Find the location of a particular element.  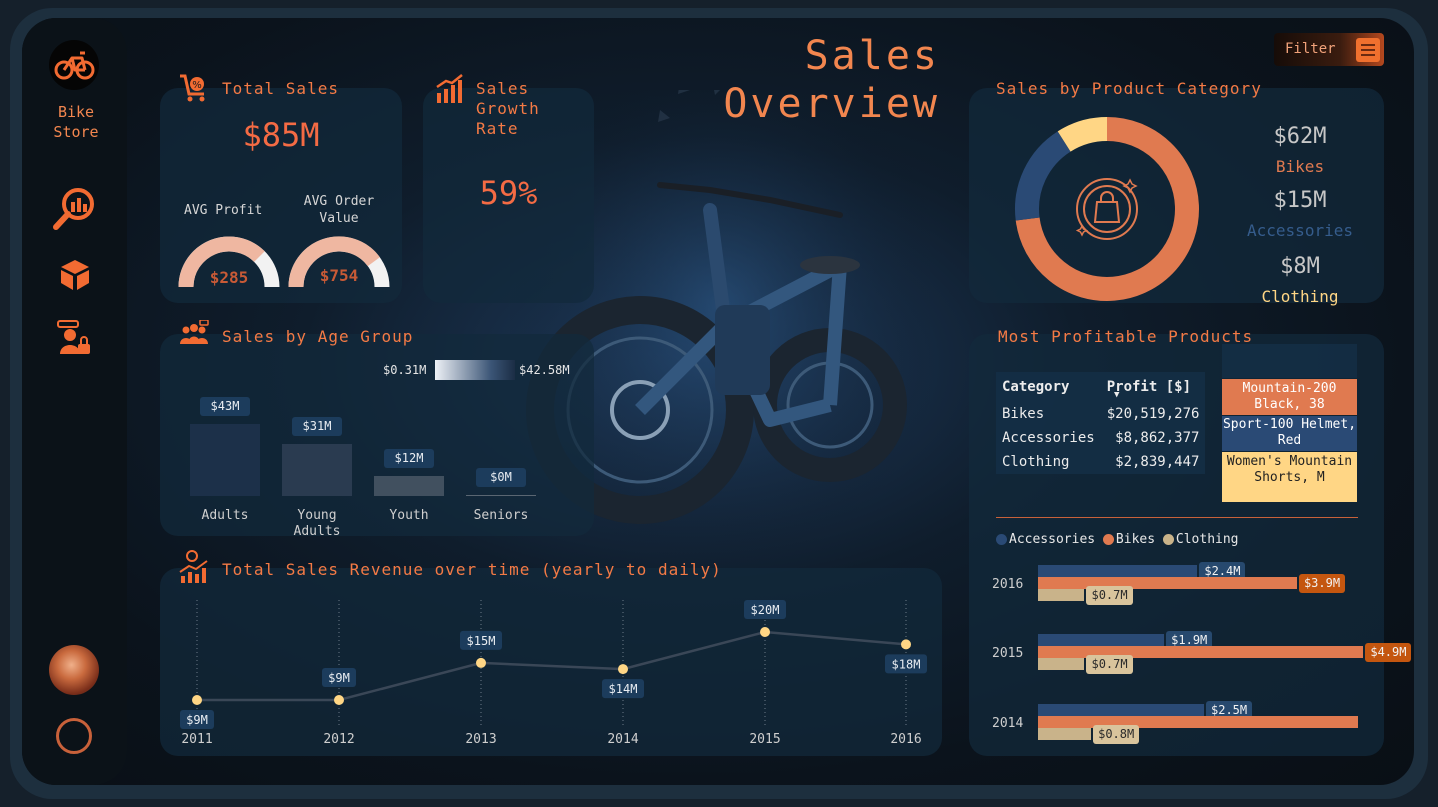

table-row: Clothing $2,839,447 is located at coordinates (1100, 462).